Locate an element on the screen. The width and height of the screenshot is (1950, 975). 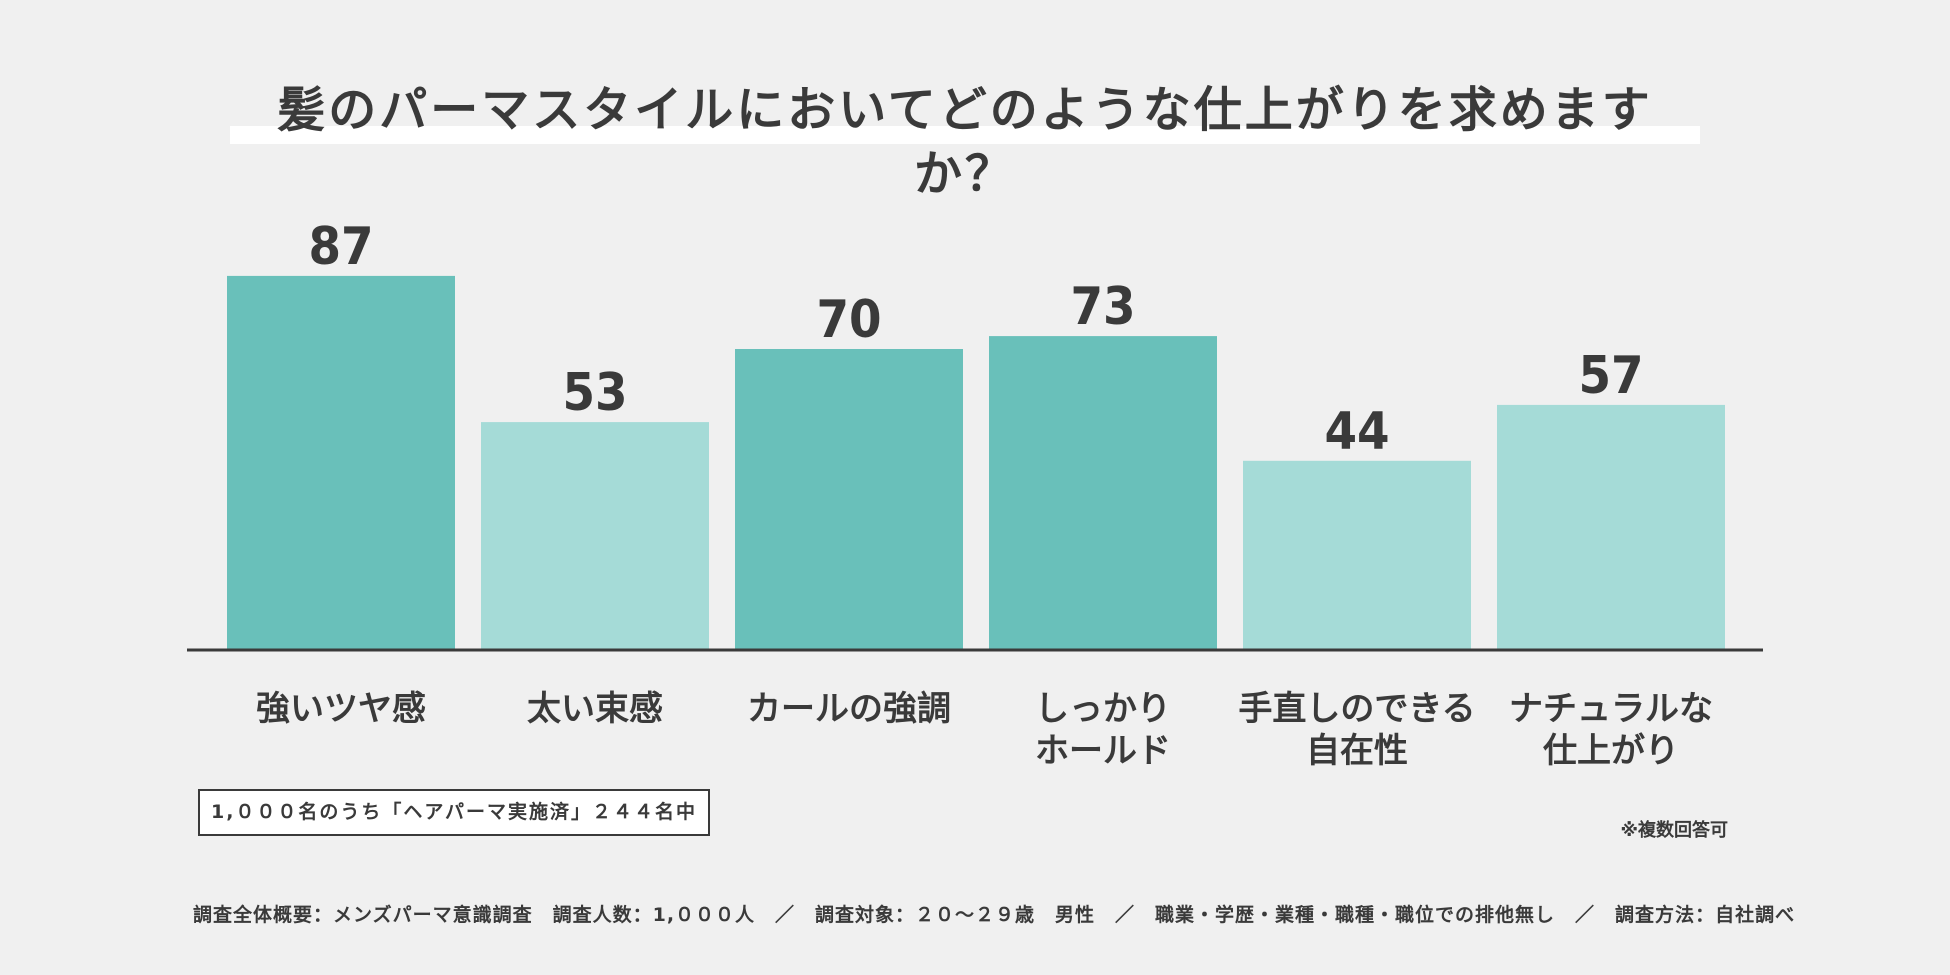
chart-title: 髪のパーマスタイルにおいてどのような仕上がりを求めますか？ is located at coordinates (965, 142).